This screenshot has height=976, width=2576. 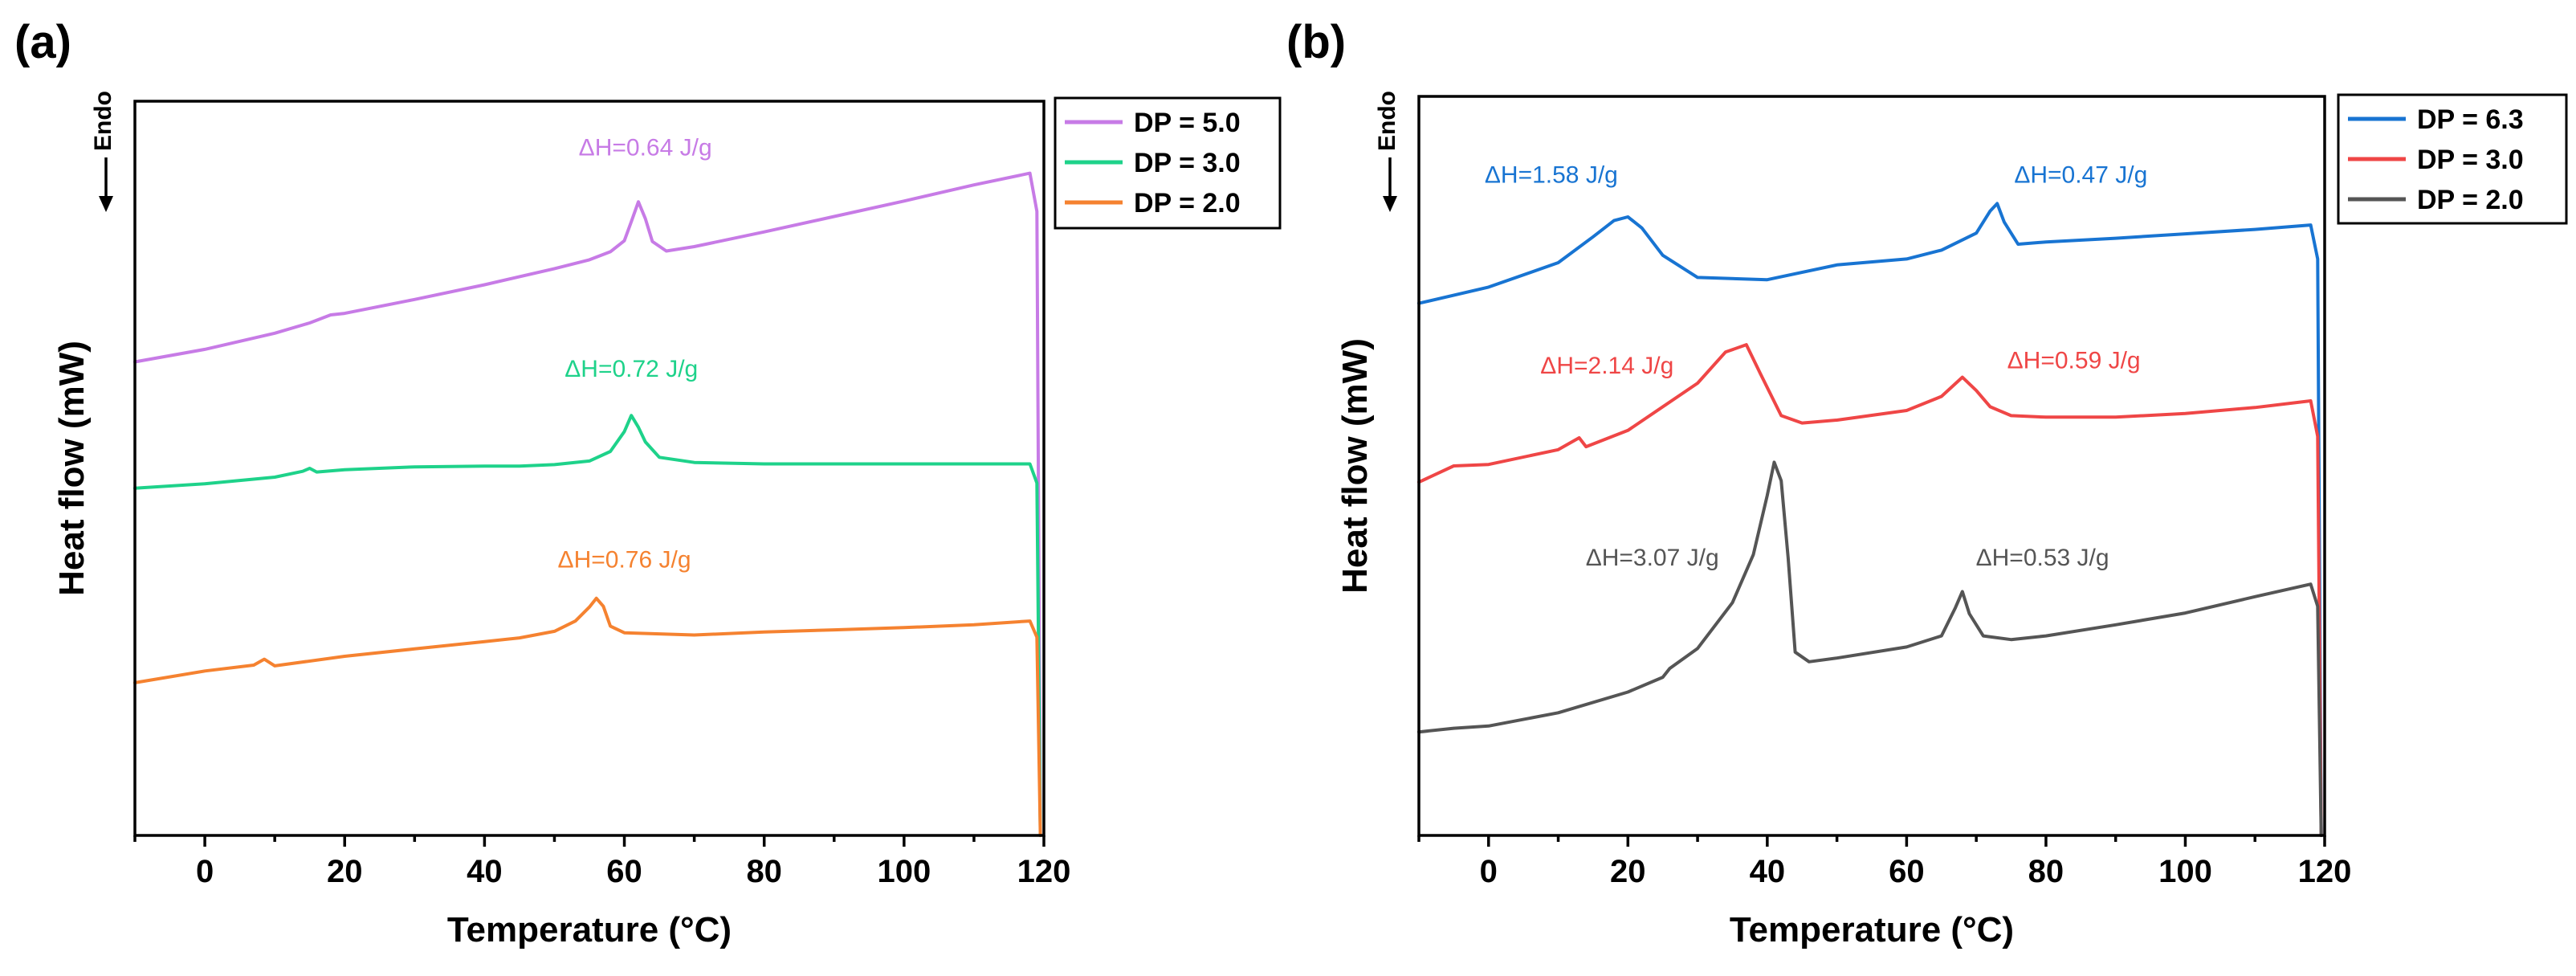 I want to click on panel-label: (b), so click(x=1316, y=42).